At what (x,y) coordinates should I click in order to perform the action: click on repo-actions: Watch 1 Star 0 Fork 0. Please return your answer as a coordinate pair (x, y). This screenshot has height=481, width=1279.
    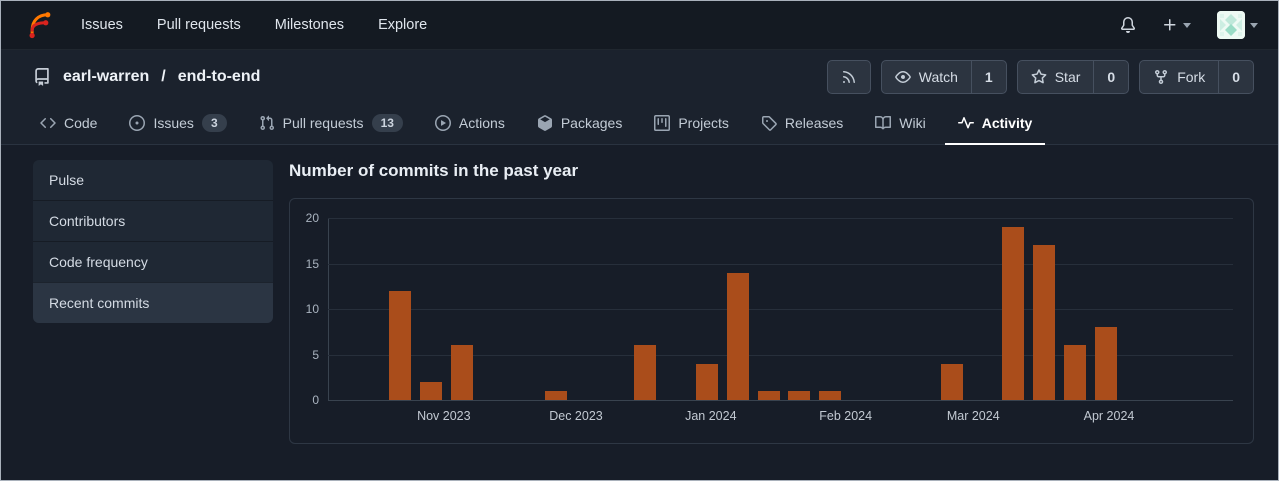
    Looking at the image, I should click on (1040, 77).